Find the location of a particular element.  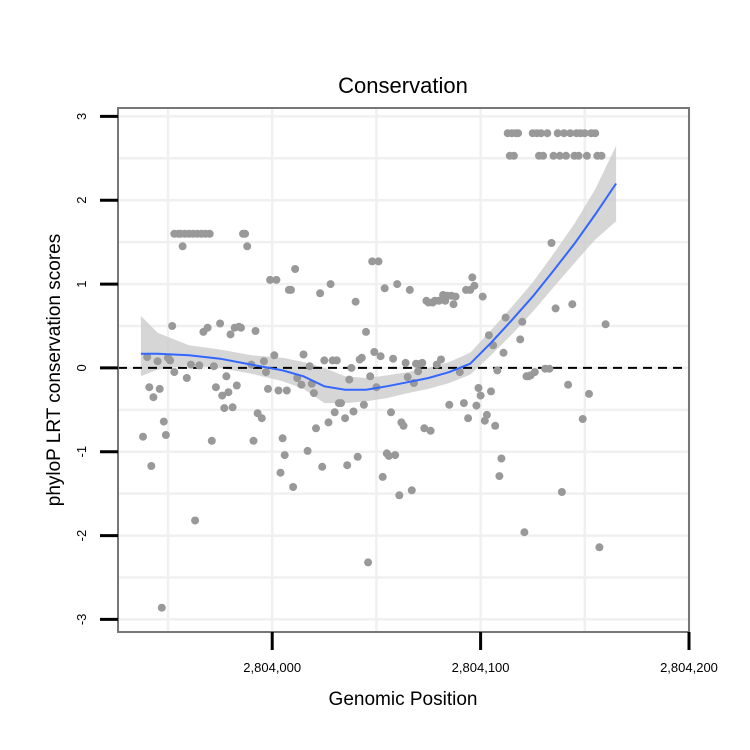

y-axis-label: phyloP LRT conservation scores is located at coordinates (54, 370).